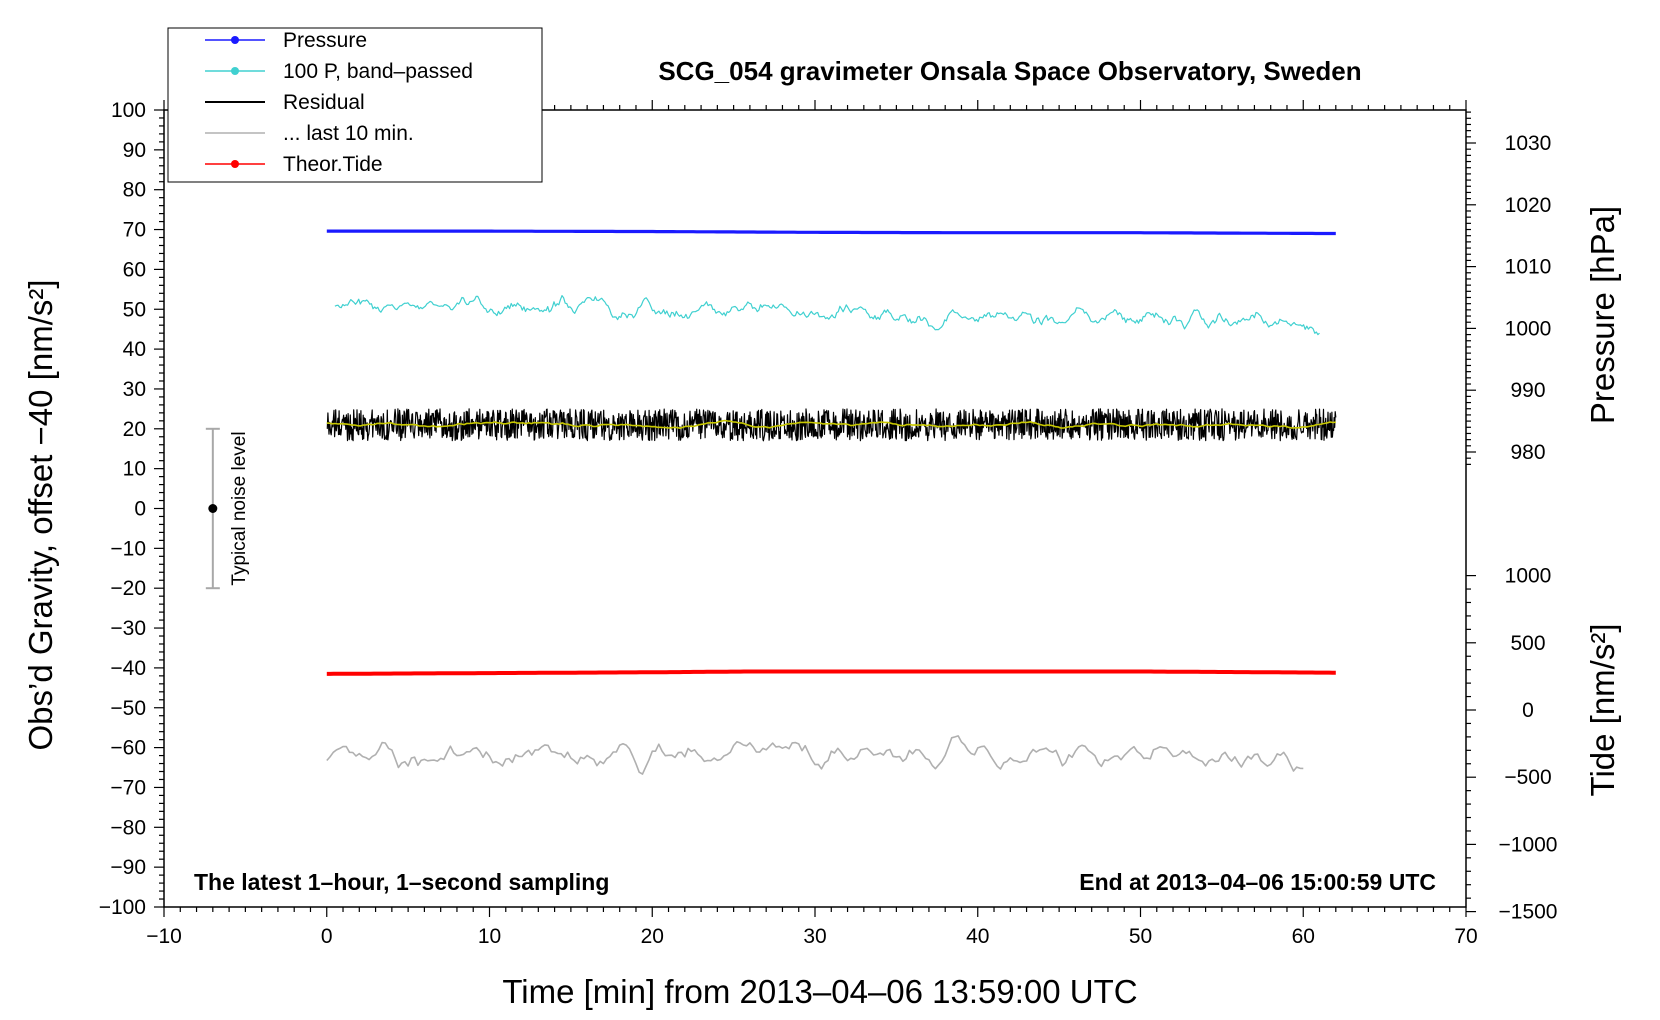 The height and width of the screenshot is (1020, 1660). I want to click on series-line-bandpassed, so click(827, 315).